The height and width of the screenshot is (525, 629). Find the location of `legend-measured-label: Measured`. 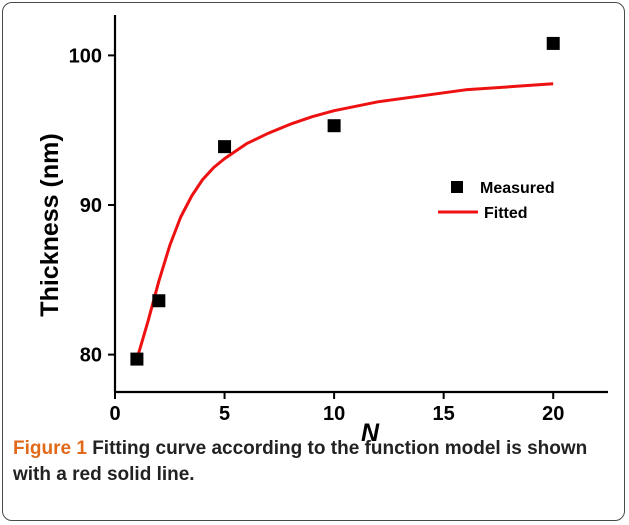

legend-measured-label: Measured is located at coordinates (517, 188).